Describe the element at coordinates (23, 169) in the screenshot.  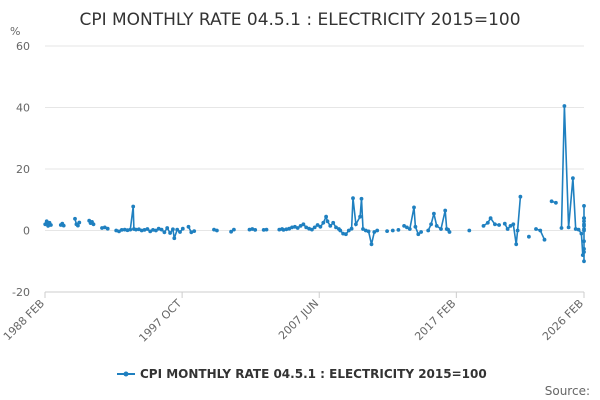
I see `y-tick-label: 20` at that location.